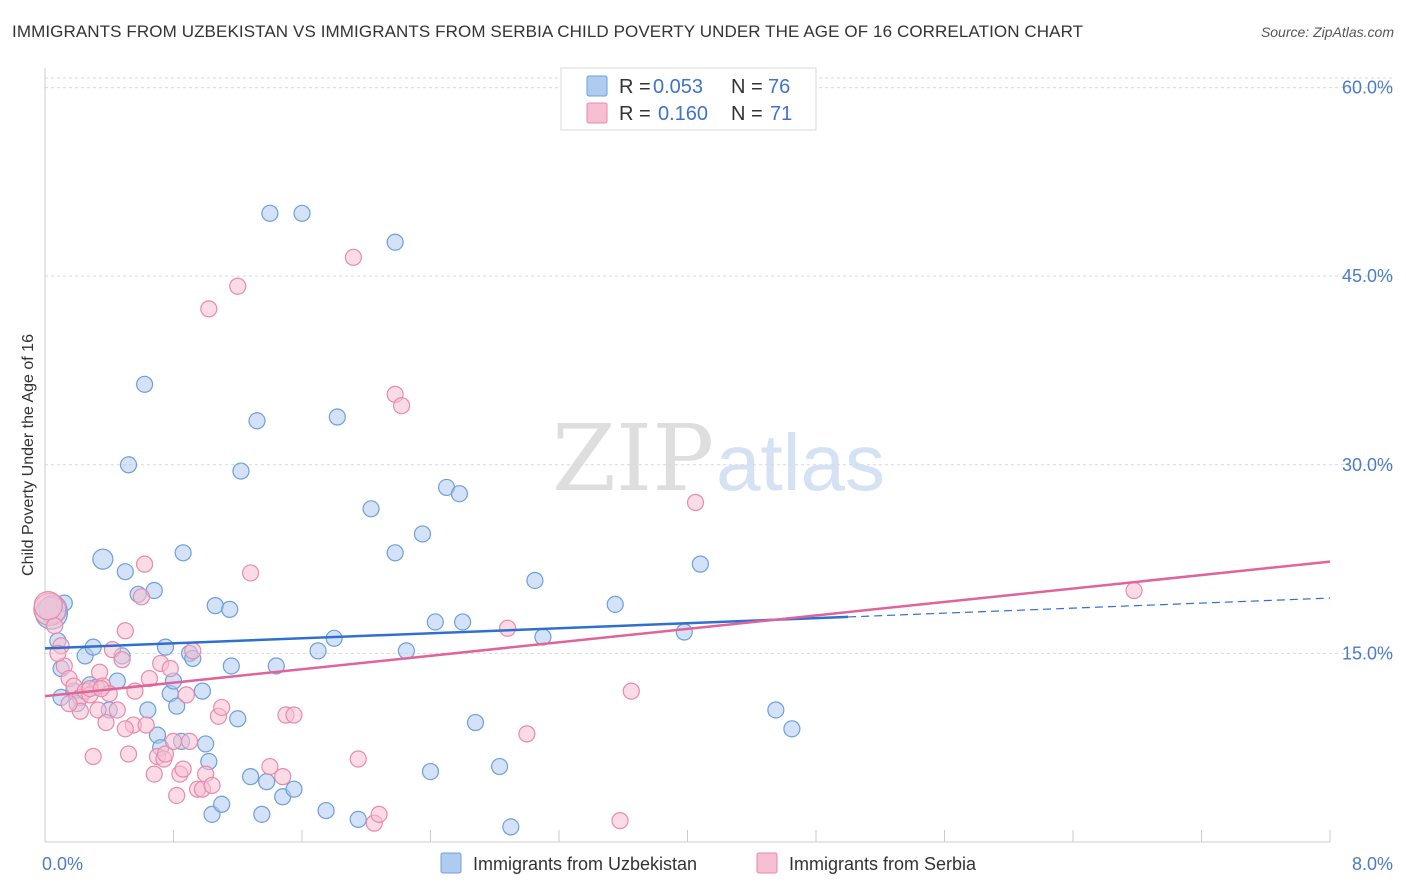 Image resolution: width=1406 pixels, height=892 pixels. I want to click on legend-swatch-serbia, so click(597, 113).